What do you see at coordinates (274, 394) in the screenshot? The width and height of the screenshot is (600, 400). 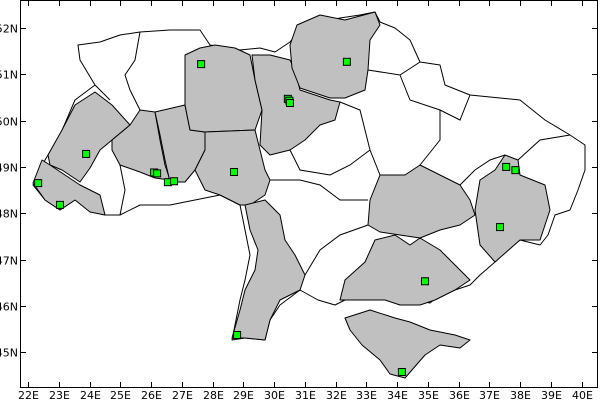 I see `x-tick-label: 30E` at bounding box center [274, 394].